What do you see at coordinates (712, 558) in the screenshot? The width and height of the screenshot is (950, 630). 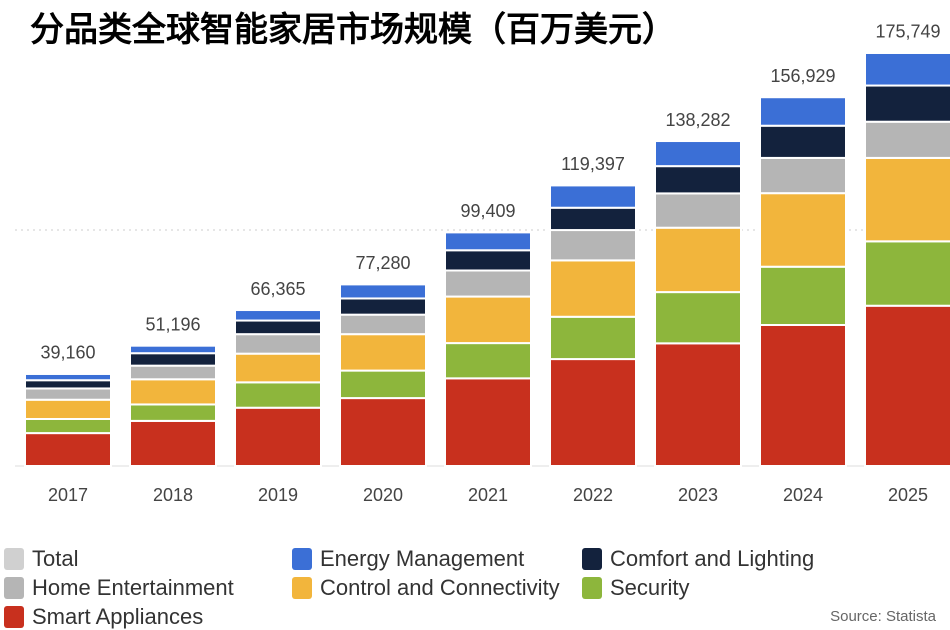 I see `legend-label: Comfort and Lighting` at bounding box center [712, 558].